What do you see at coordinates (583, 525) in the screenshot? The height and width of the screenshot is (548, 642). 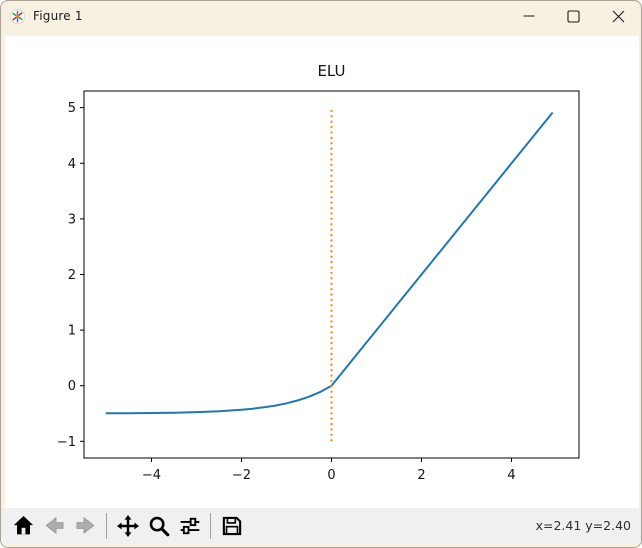 I see `cursor-coordinates: x=2.41 y=2.40` at bounding box center [583, 525].